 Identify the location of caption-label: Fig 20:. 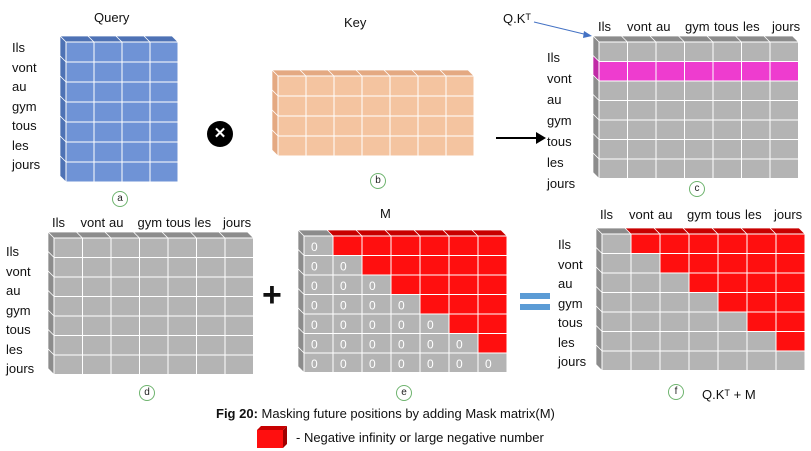
(237, 413).